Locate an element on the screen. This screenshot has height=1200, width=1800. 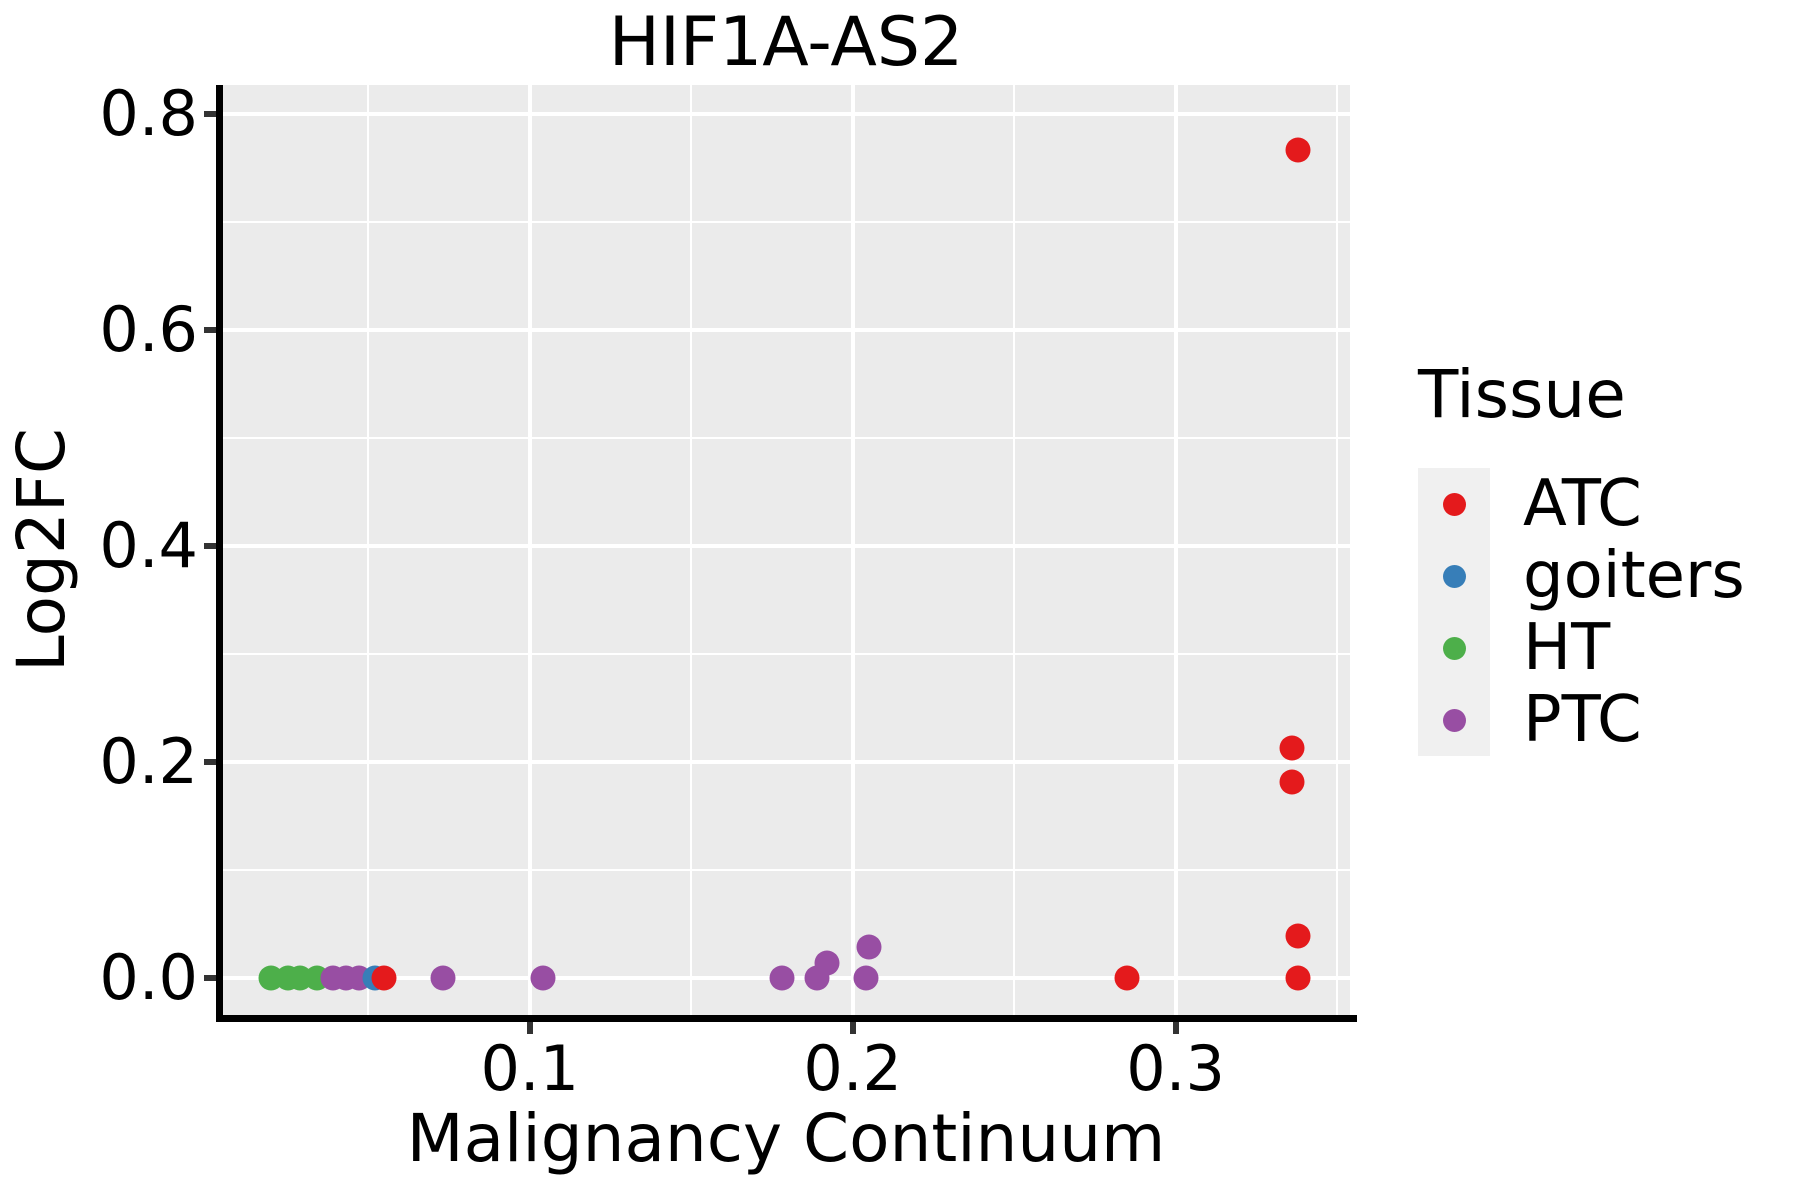
x-axis-line is located at coordinates (786, 1018).